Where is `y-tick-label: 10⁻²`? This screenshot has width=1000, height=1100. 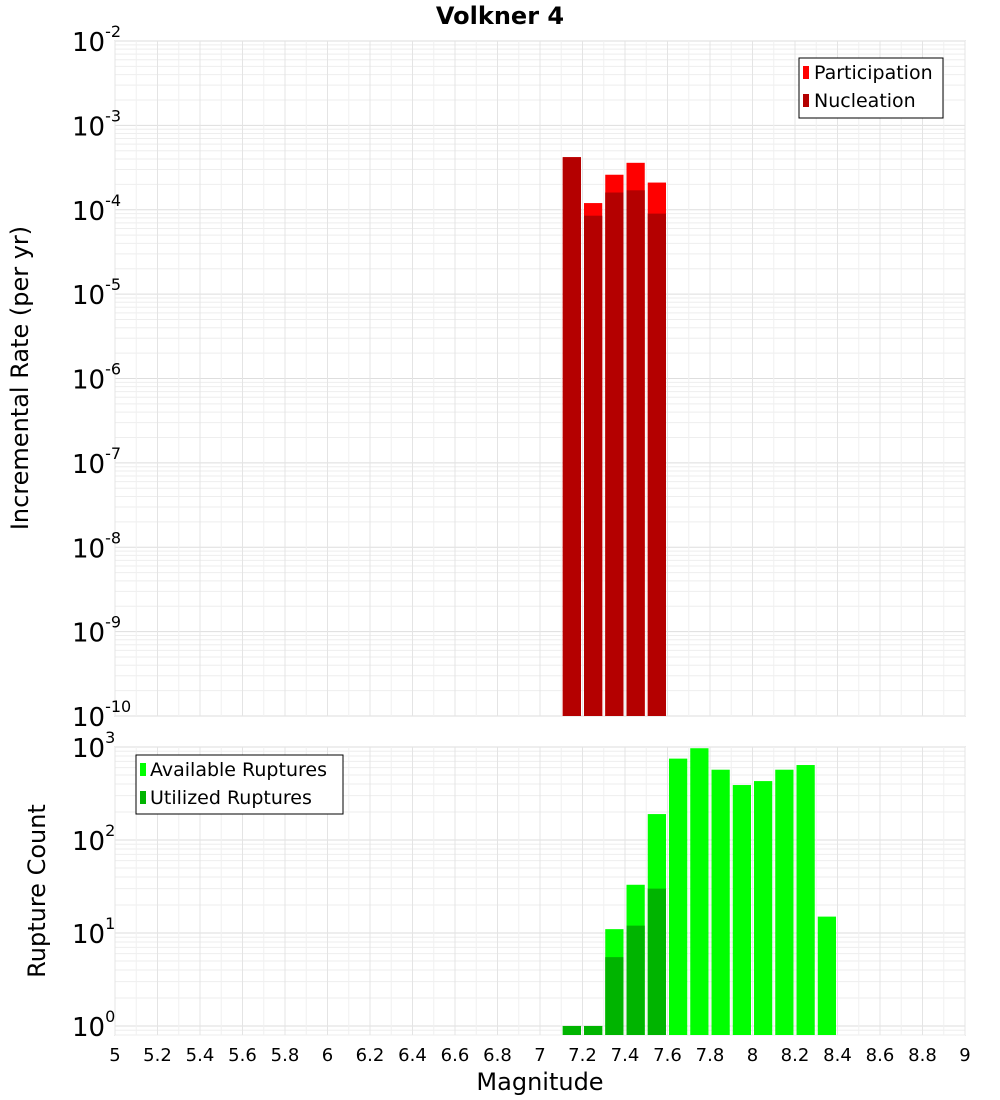
y-tick-label: 10⁻² is located at coordinates (96, 40).